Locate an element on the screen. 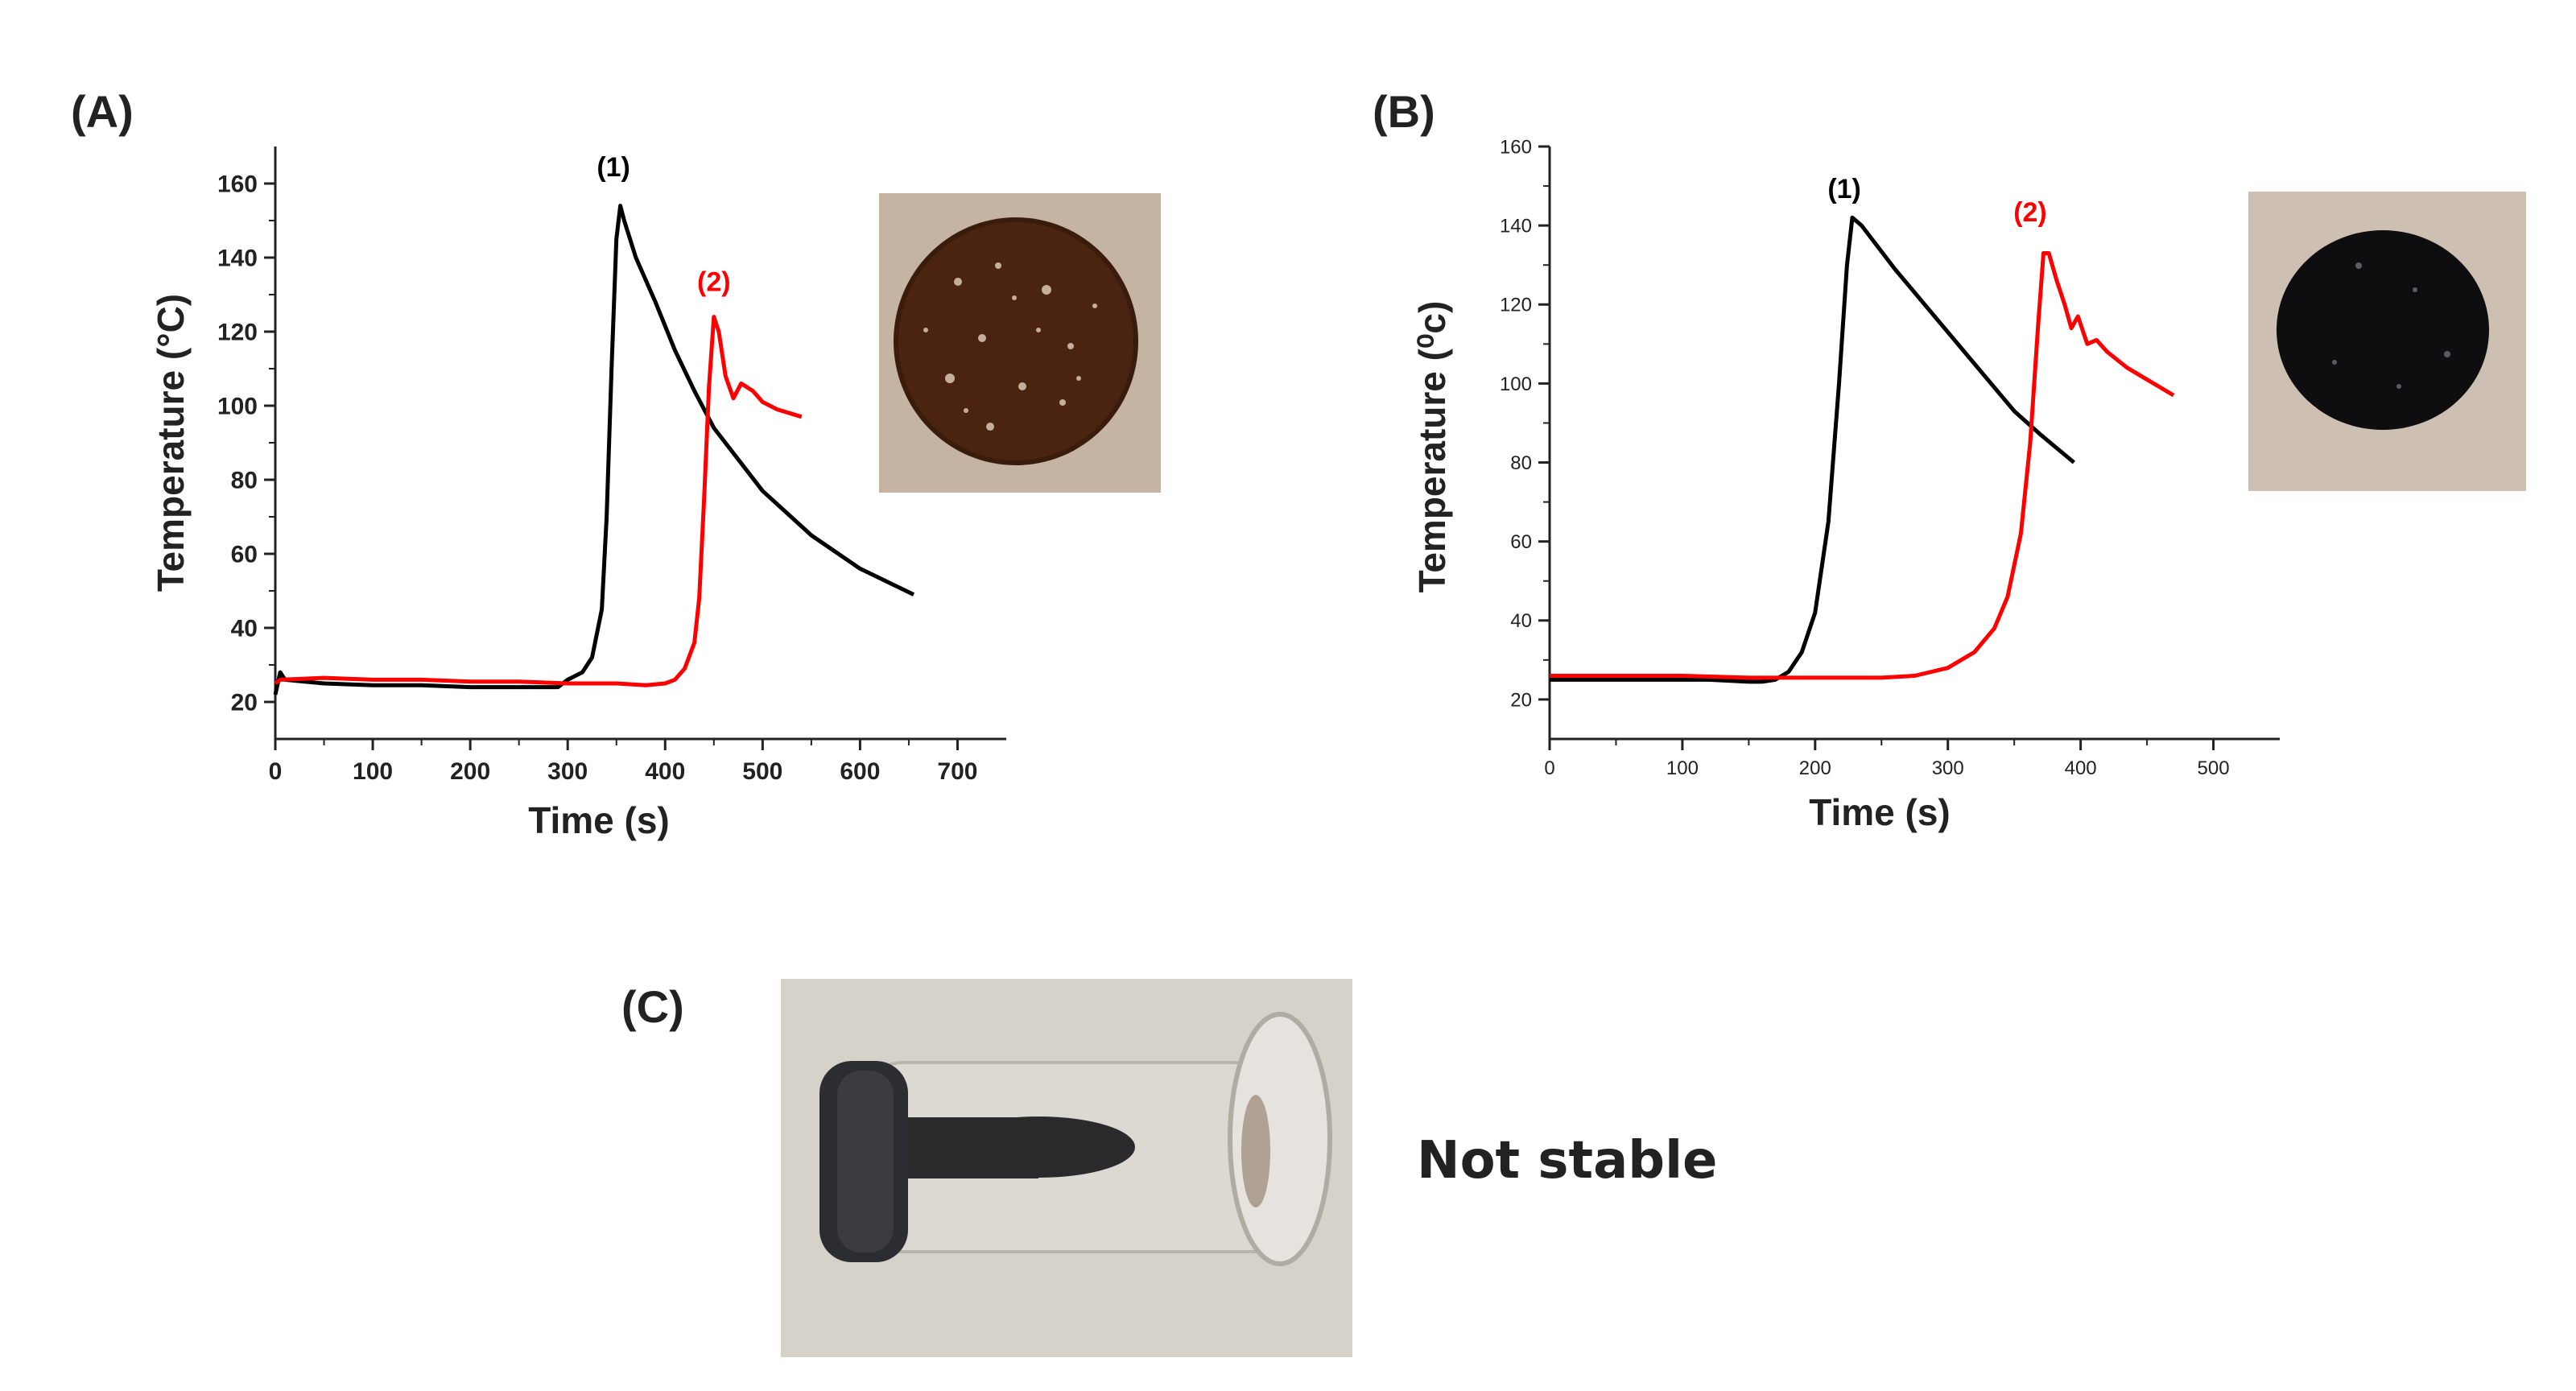  chart-b-y-axis-label: Temperature (⁰c) is located at coordinates (1432, 447).